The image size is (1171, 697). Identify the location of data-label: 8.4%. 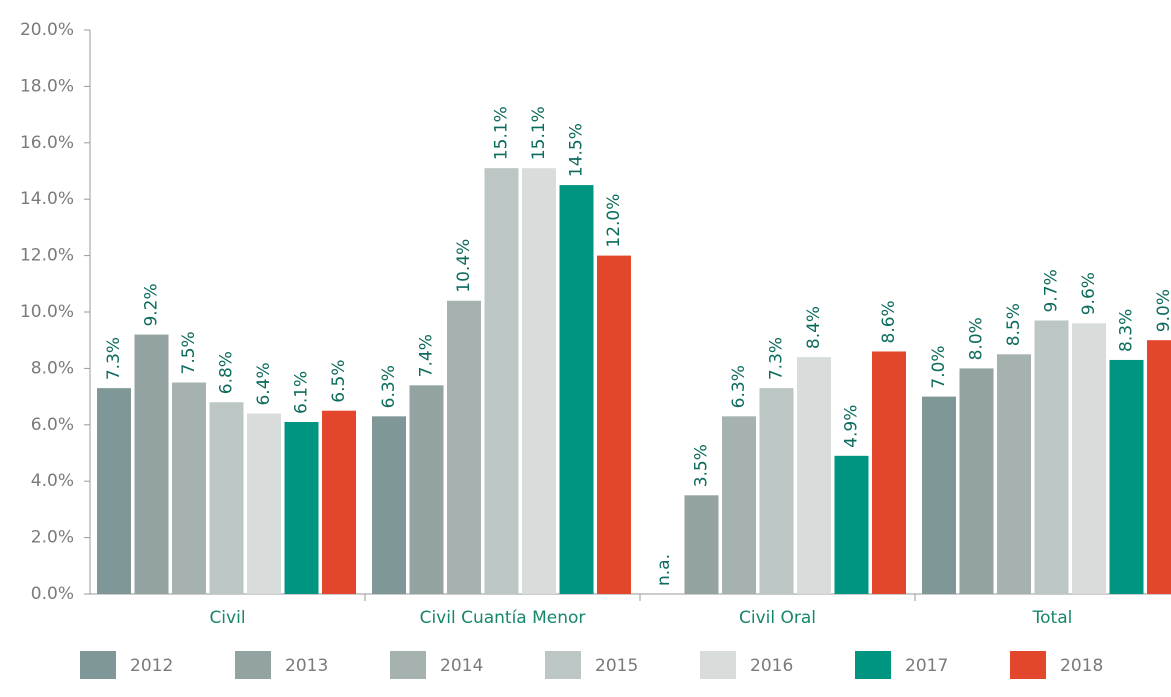
(814, 327).